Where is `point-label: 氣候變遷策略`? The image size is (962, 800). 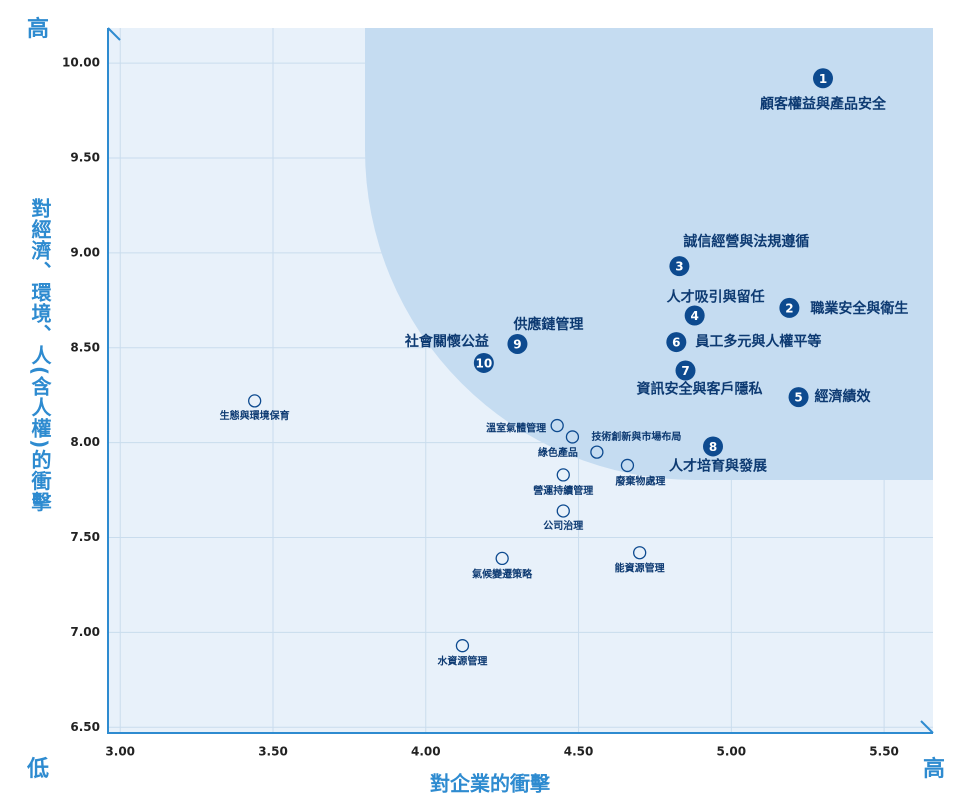 point-label: 氣候變遷策略 is located at coordinates (502, 573).